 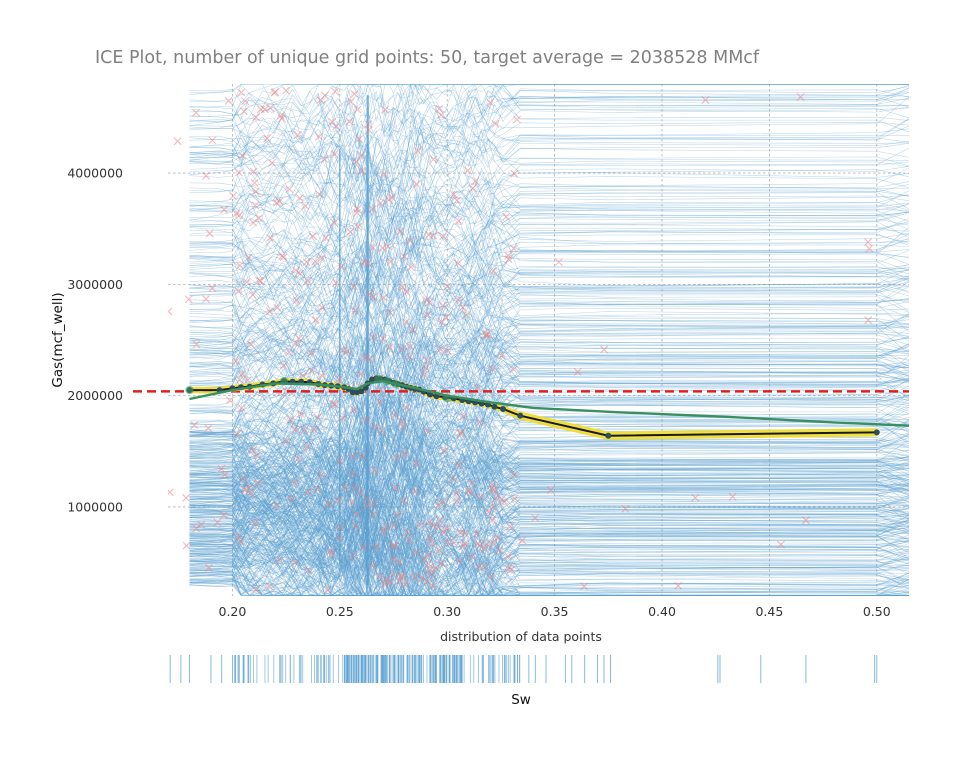 I want to click on smooth-point, so click(x=378, y=379).